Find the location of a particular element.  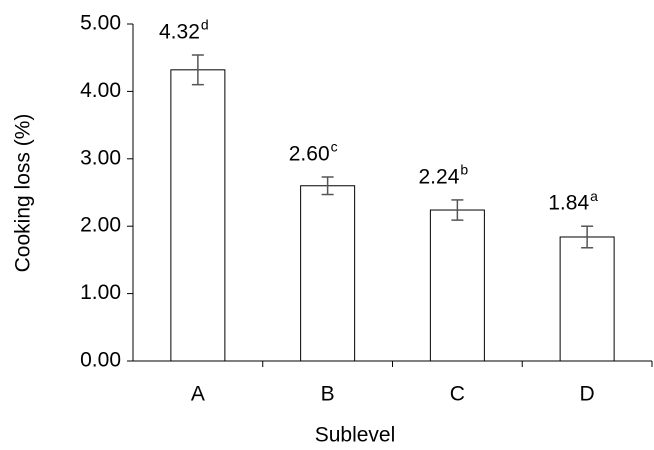

y-tick-label: 4.00 is located at coordinates (100, 90).